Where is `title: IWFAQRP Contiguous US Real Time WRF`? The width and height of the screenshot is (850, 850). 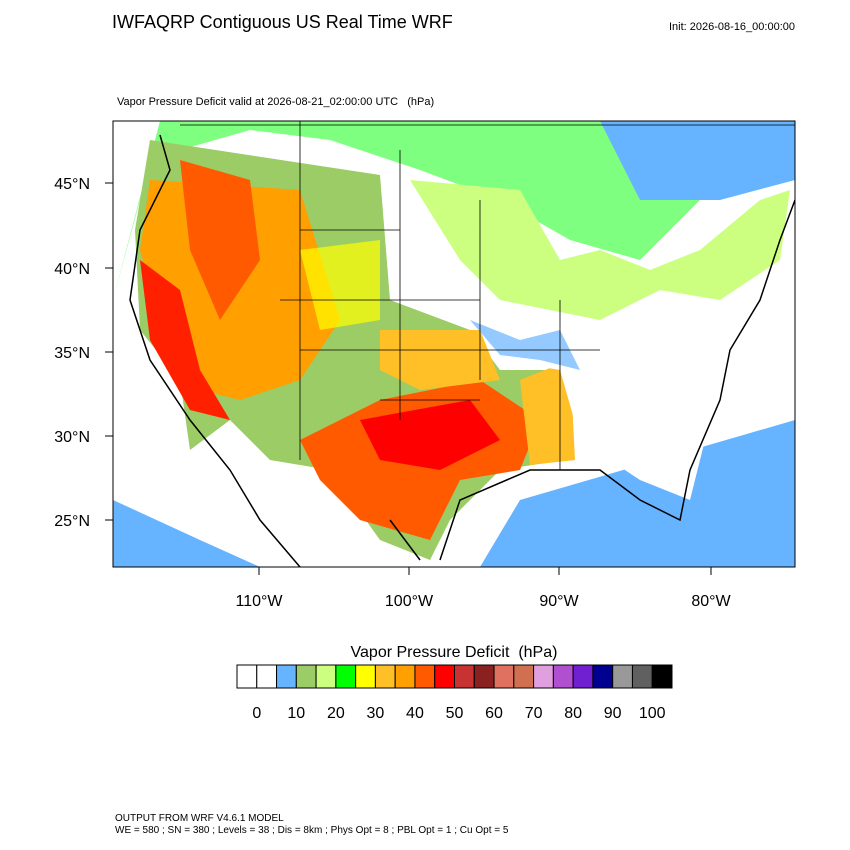 title: IWFAQRP Contiguous US Real Time WRF is located at coordinates (282, 22).